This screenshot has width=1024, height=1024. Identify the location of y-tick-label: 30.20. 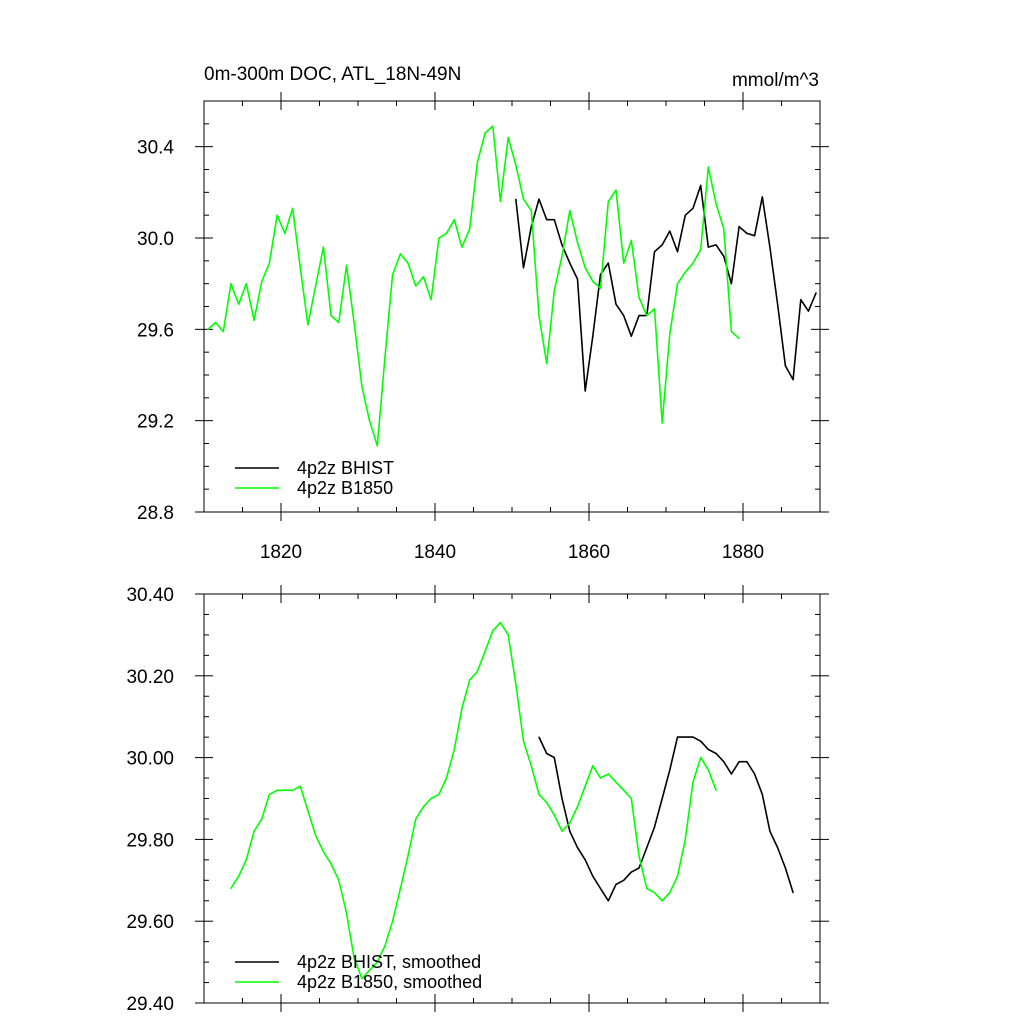
(150, 677).